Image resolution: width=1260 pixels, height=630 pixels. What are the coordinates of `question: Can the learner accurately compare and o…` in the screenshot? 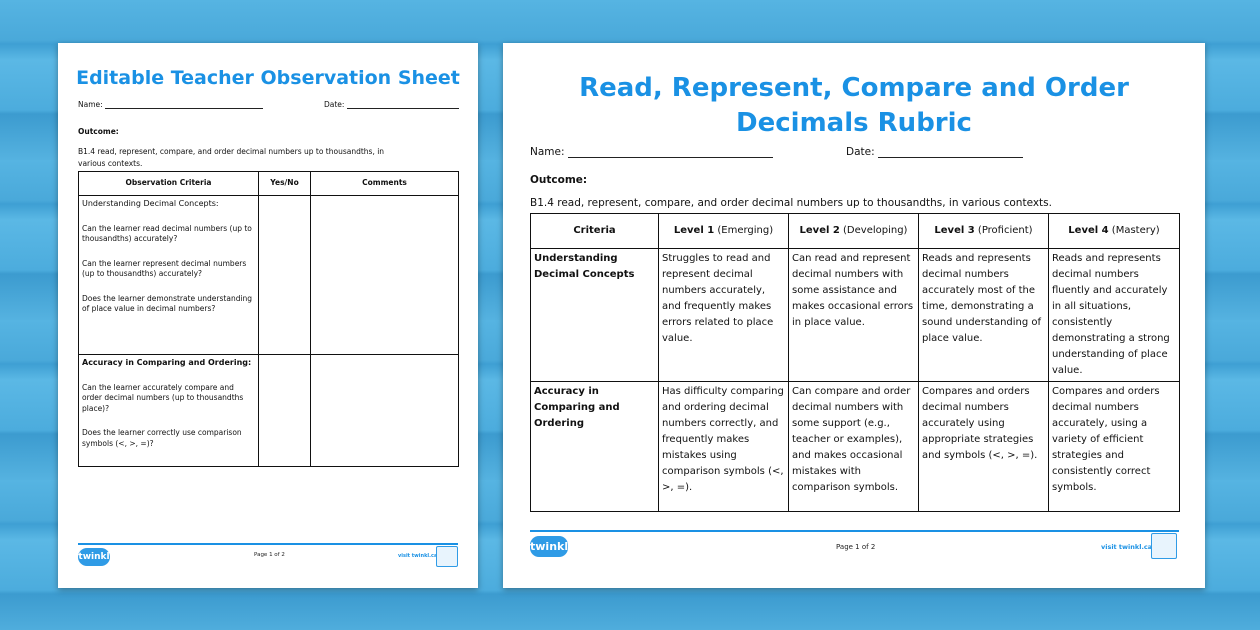 It's located at (163, 397).